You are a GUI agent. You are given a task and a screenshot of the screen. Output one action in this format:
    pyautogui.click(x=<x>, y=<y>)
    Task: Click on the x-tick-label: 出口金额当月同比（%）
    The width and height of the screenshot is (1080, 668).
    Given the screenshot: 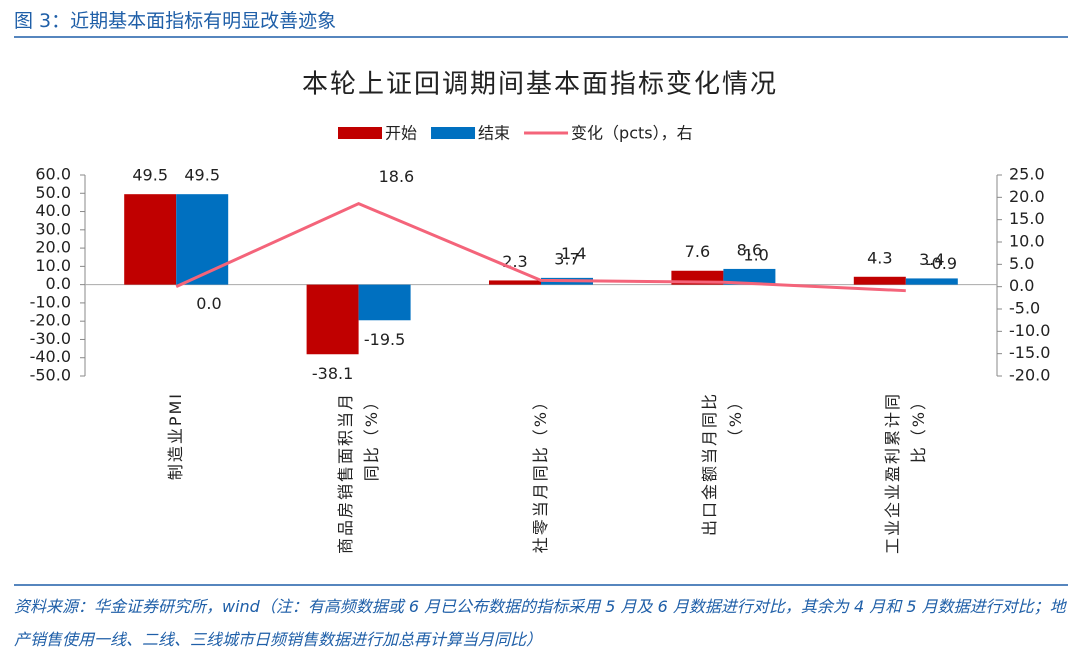 What is the action you would take?
    pyautogui.click(x=723, y=464)
    